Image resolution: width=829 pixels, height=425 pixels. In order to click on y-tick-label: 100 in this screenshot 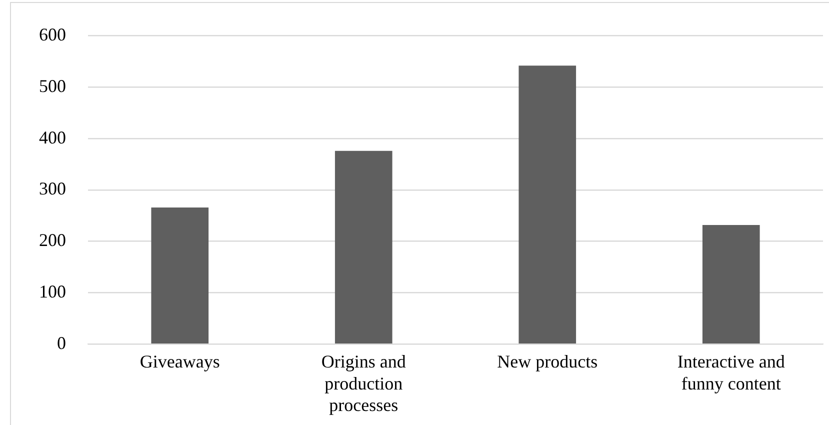, I will do `click(52, 292)`.